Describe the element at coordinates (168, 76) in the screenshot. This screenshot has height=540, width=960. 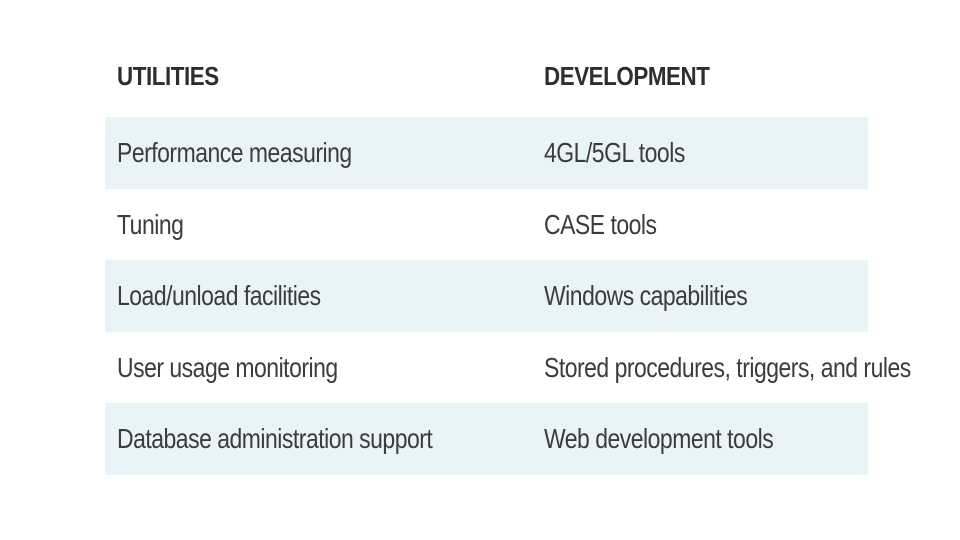
I see `header-utilities: UTILITIES` at that location.